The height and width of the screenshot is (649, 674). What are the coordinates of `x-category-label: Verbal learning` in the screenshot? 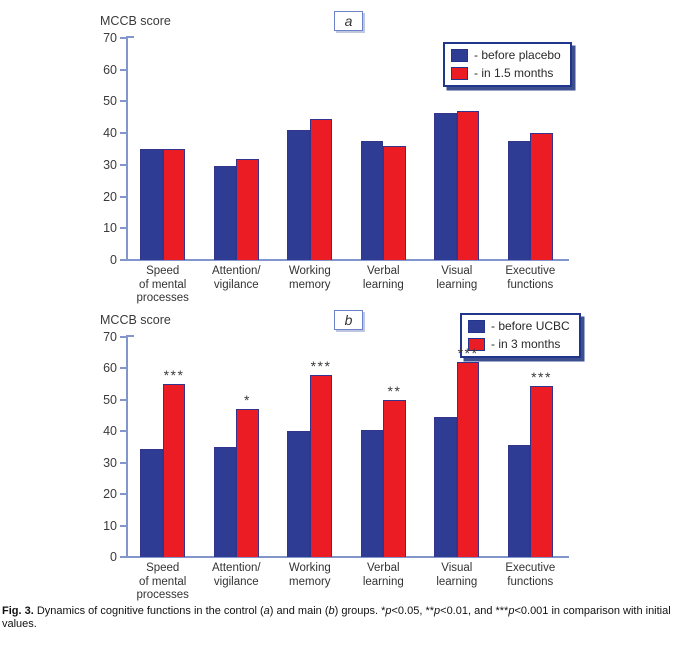 It's located at (383, 575).